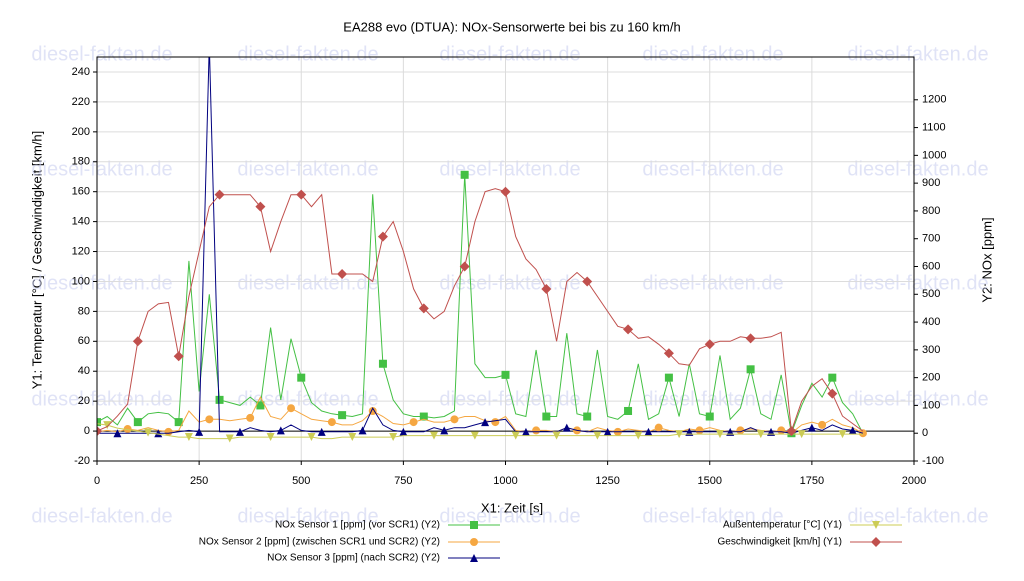  Describe the element at coordinates (931, 350) in the screenshot. I see `y2-tick-label: 300` at that location.